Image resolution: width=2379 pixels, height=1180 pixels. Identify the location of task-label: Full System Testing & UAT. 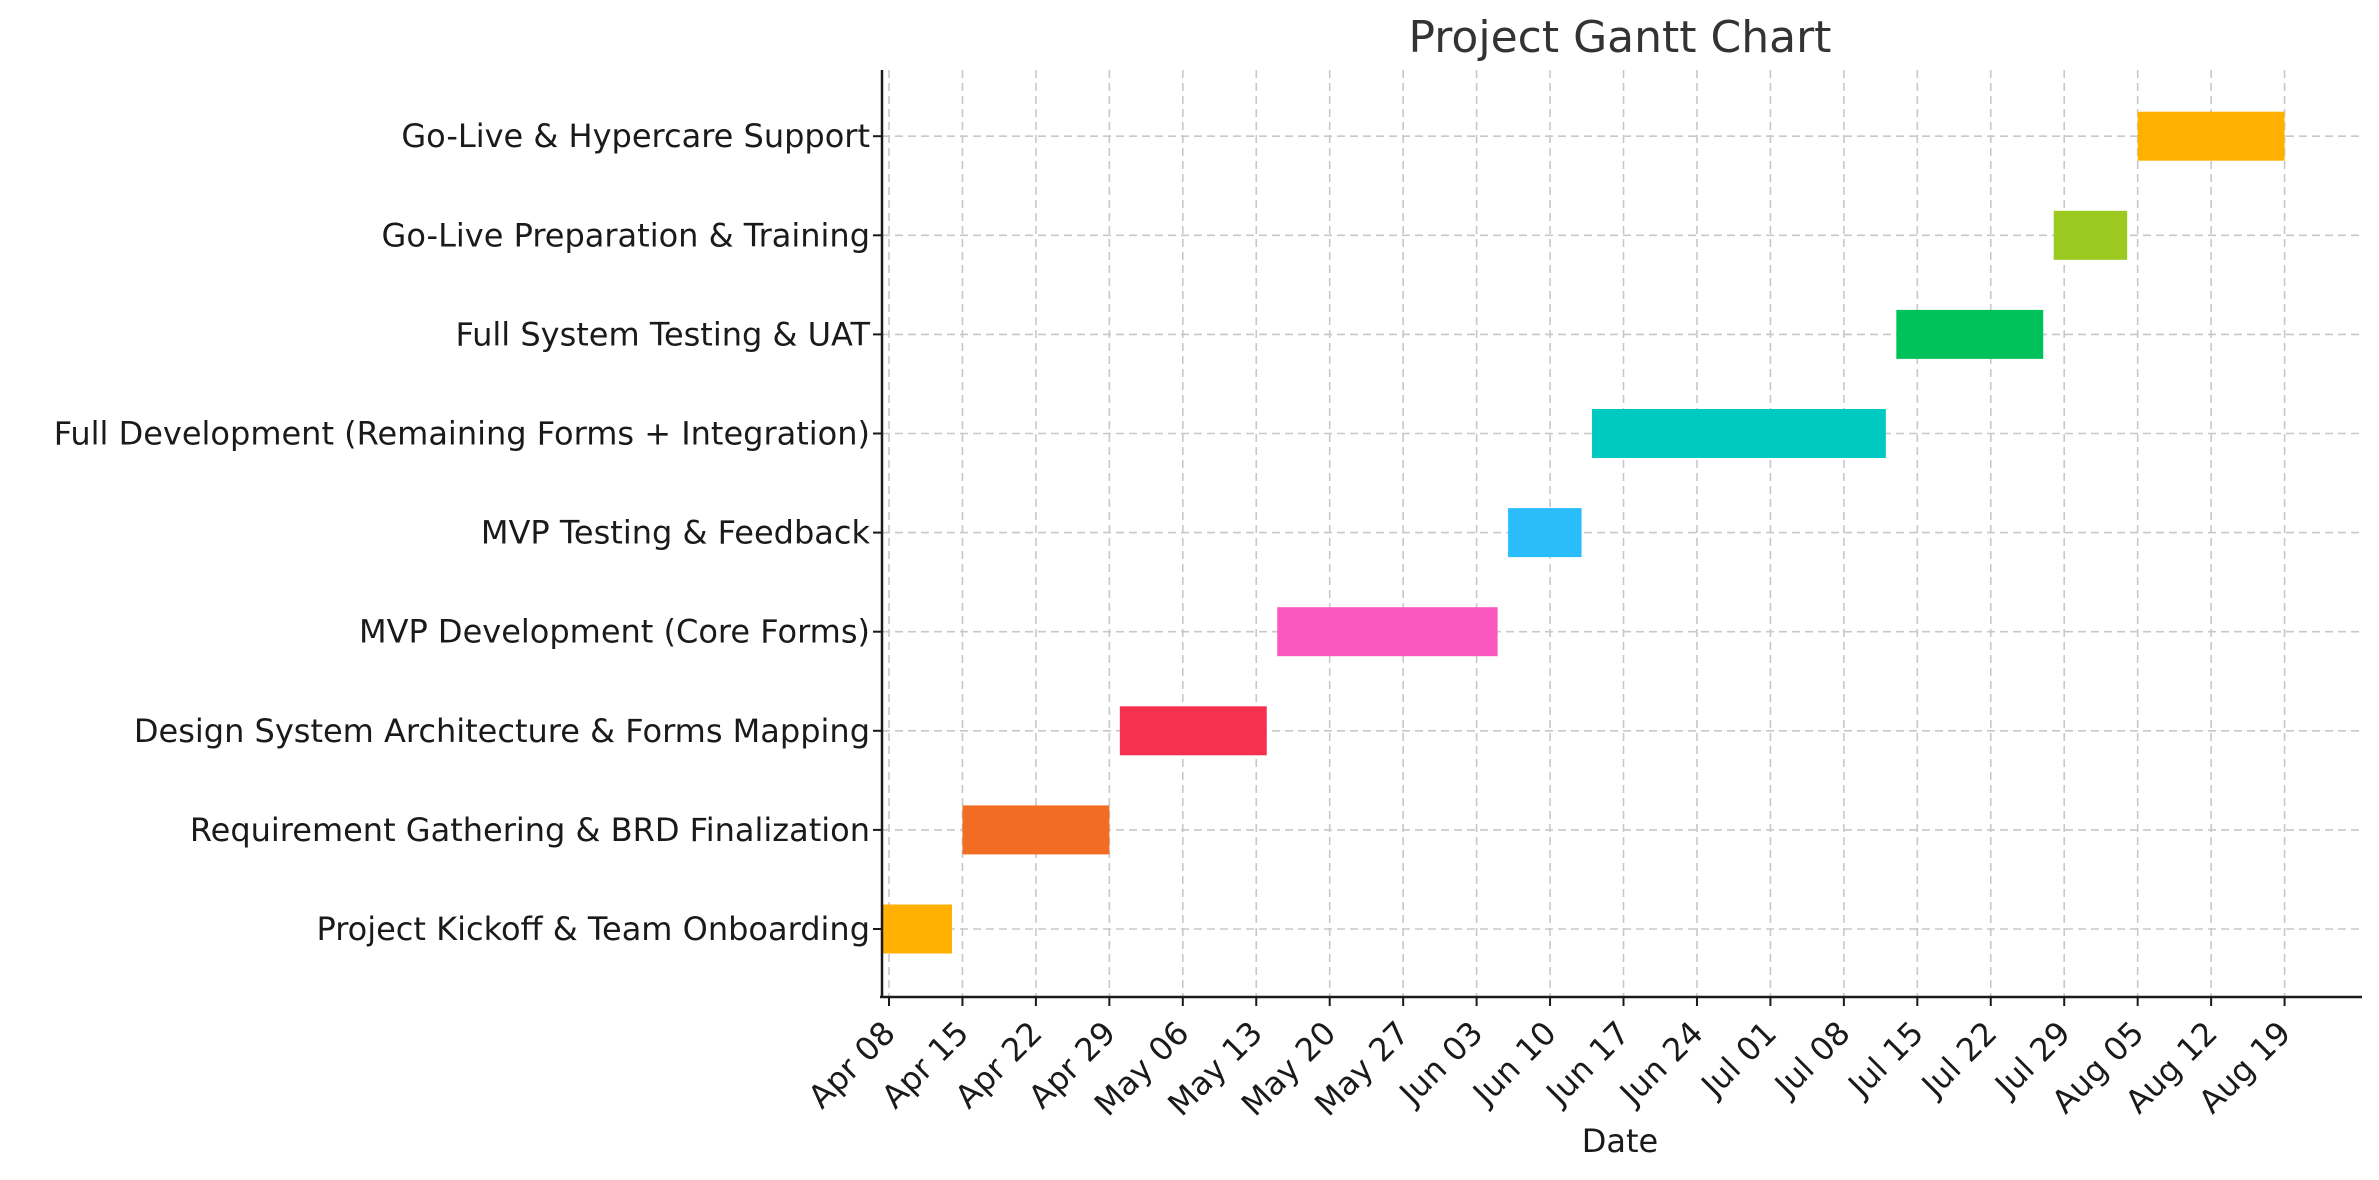
(662, 334).